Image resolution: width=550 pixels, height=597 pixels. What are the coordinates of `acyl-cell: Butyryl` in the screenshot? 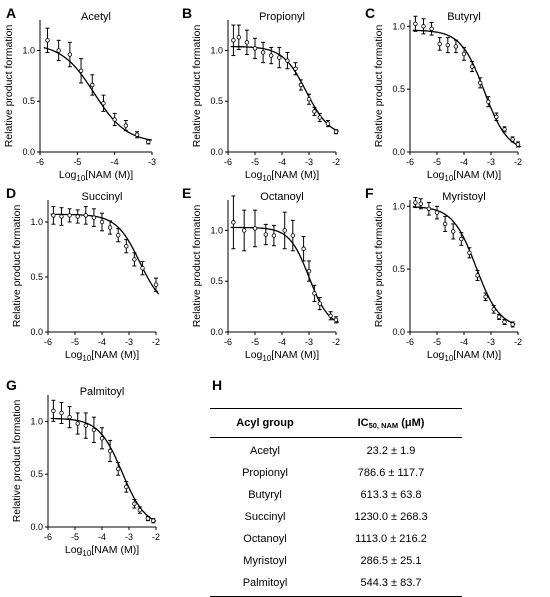 It's located at (265, 495).